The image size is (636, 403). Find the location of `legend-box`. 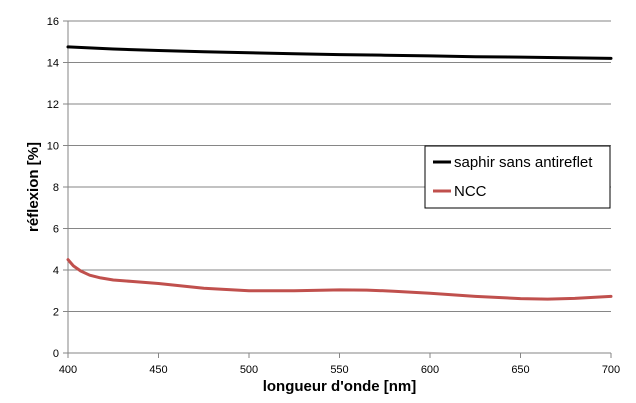

legend-box is located at coordinates (517, 177).